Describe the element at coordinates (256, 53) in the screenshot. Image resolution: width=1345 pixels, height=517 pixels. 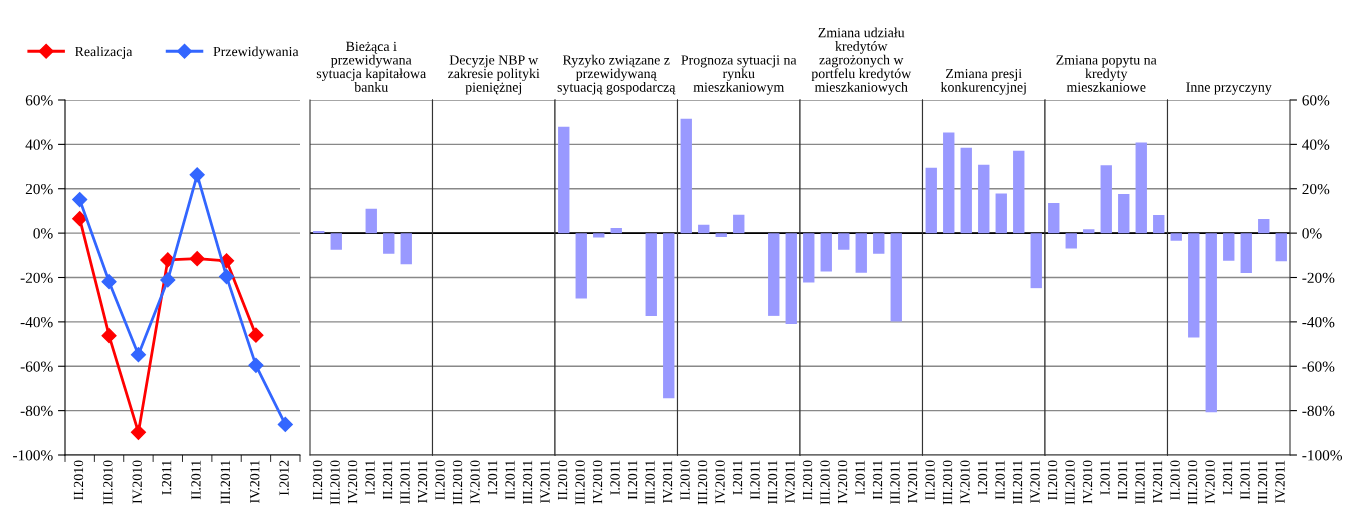
I see `legend-label: Przewidywania` at that location.